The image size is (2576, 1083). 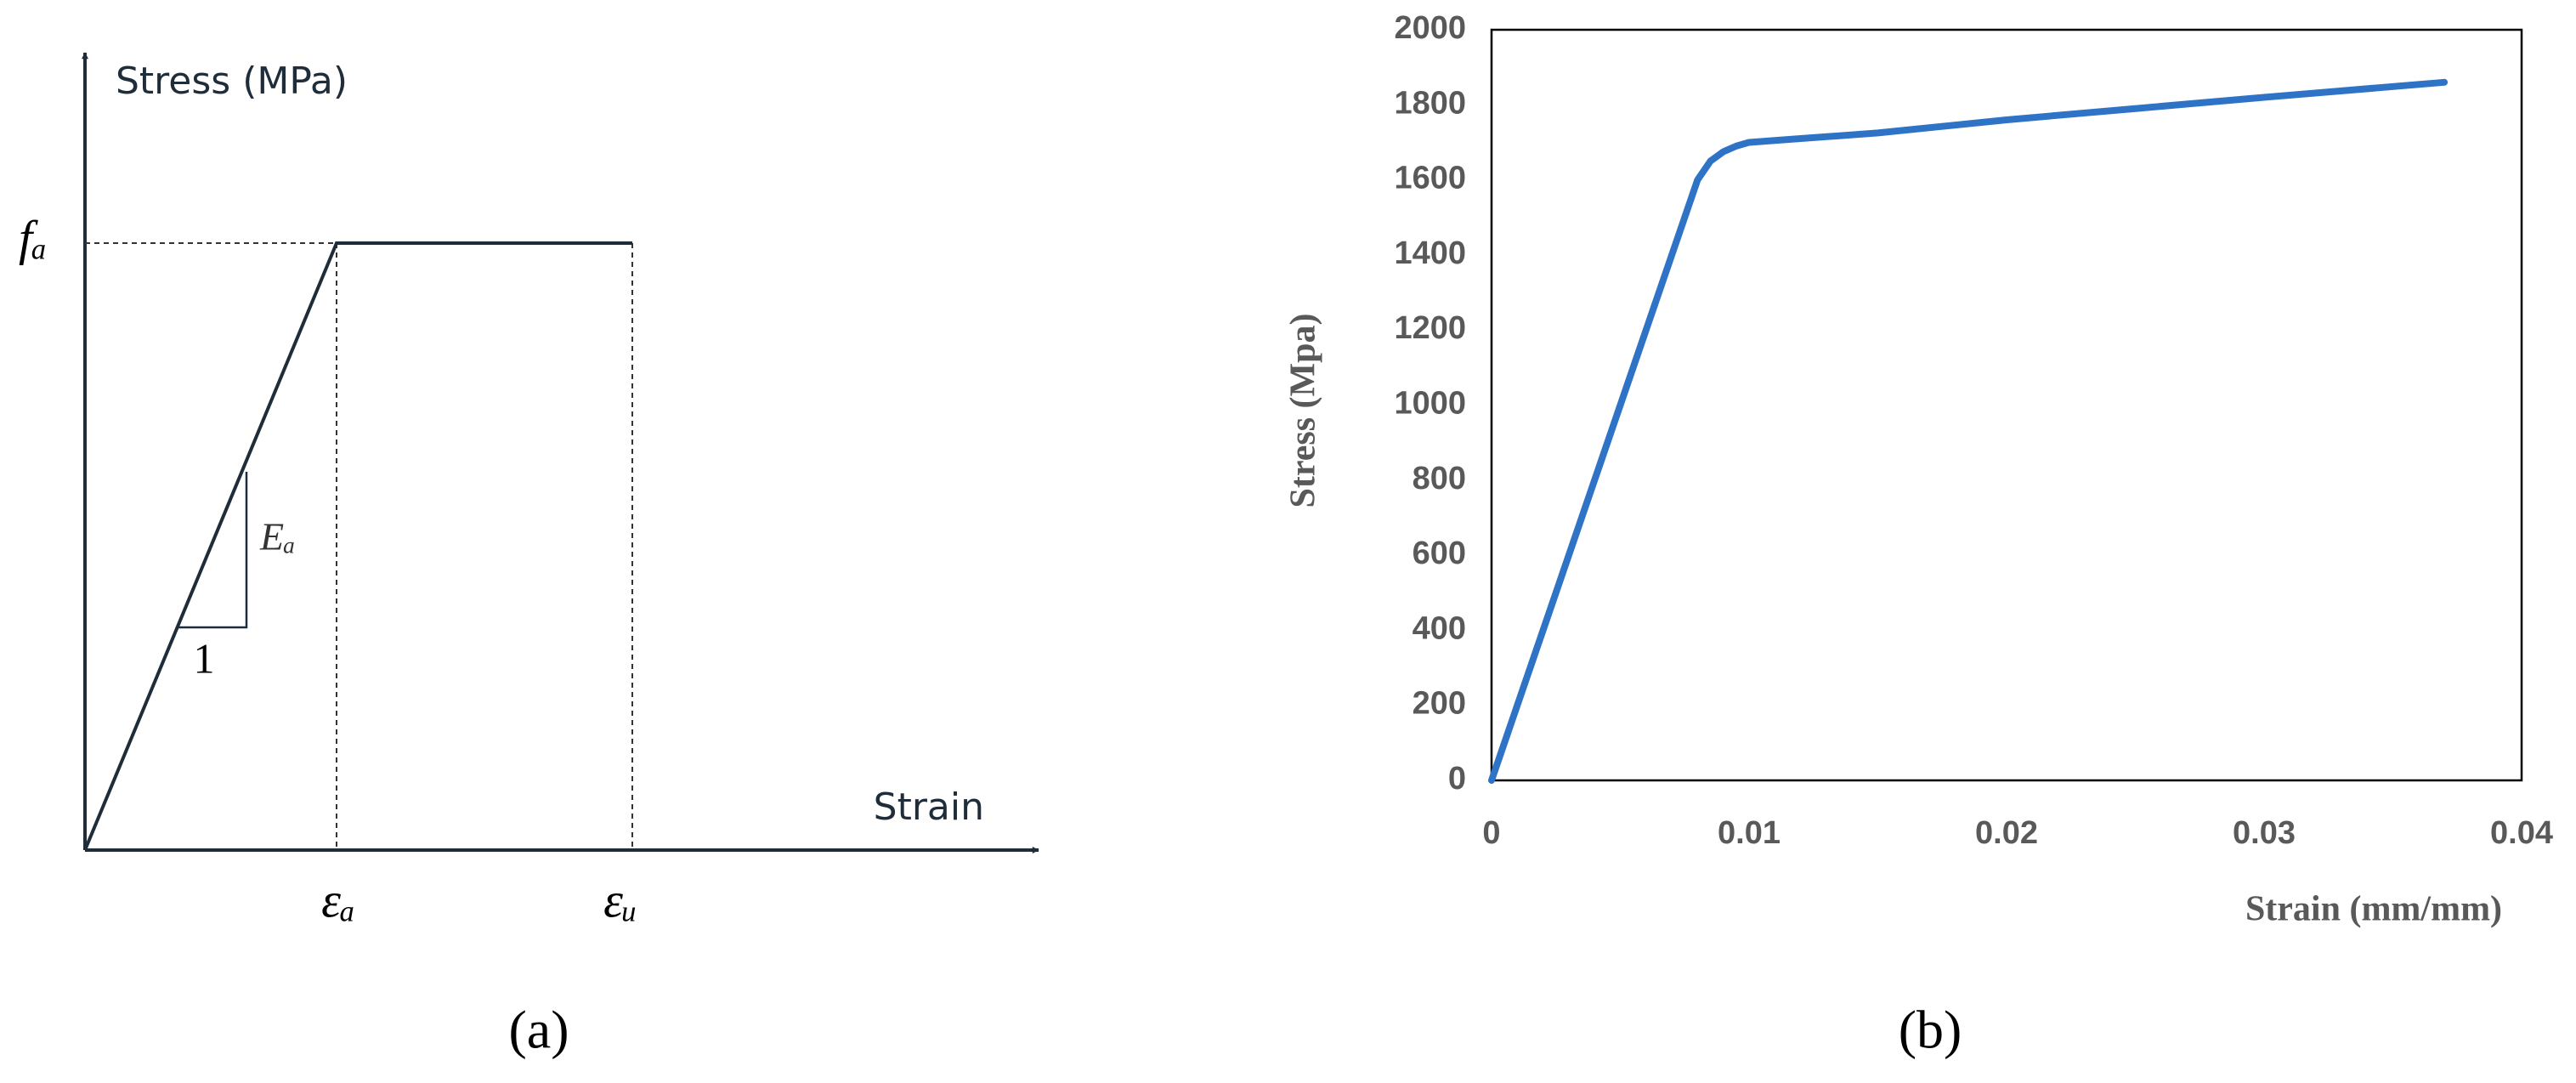 I want to click on peak-label: fₐ, so click(x=33, y=237).